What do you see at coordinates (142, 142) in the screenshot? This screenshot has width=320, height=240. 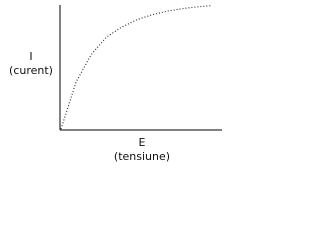 I see `x-axis-symbol: E` at bounding box center [142, 142].